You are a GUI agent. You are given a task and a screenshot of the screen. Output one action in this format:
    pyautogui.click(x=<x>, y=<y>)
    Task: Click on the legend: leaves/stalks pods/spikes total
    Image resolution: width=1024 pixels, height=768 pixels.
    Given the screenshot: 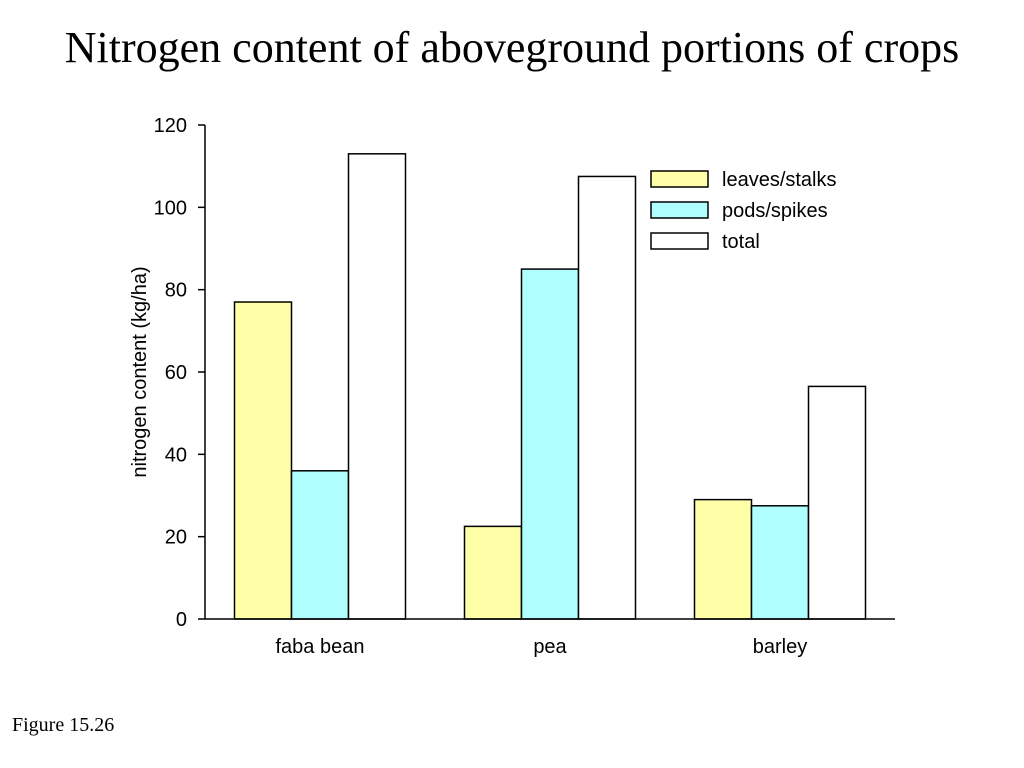 What is the action you would take?
    pyautogui.click(x=743, y=211)
    